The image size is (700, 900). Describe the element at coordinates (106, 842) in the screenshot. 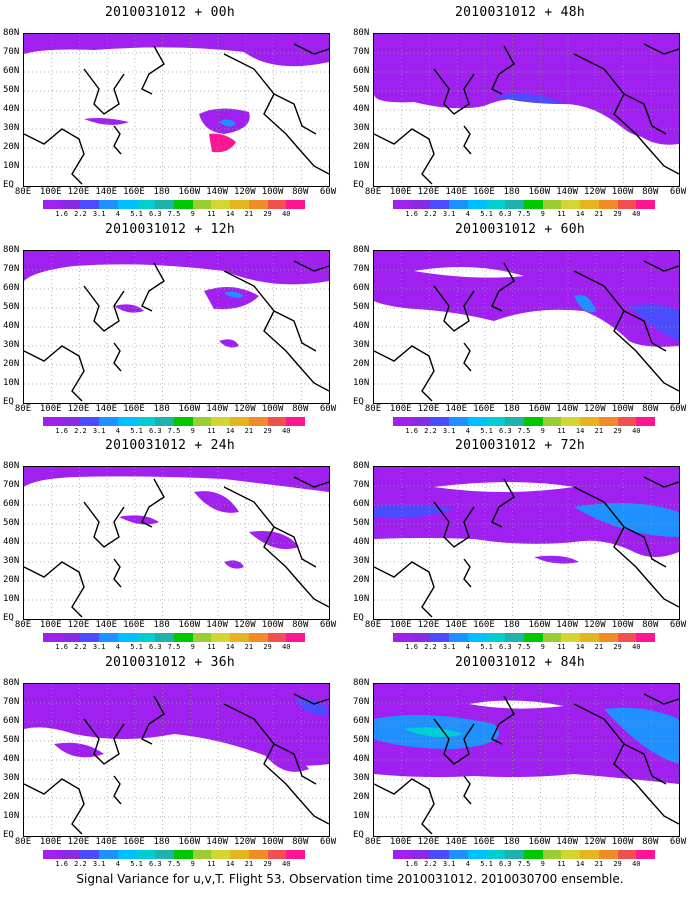

I see `longitude-label: 140E` at that location.